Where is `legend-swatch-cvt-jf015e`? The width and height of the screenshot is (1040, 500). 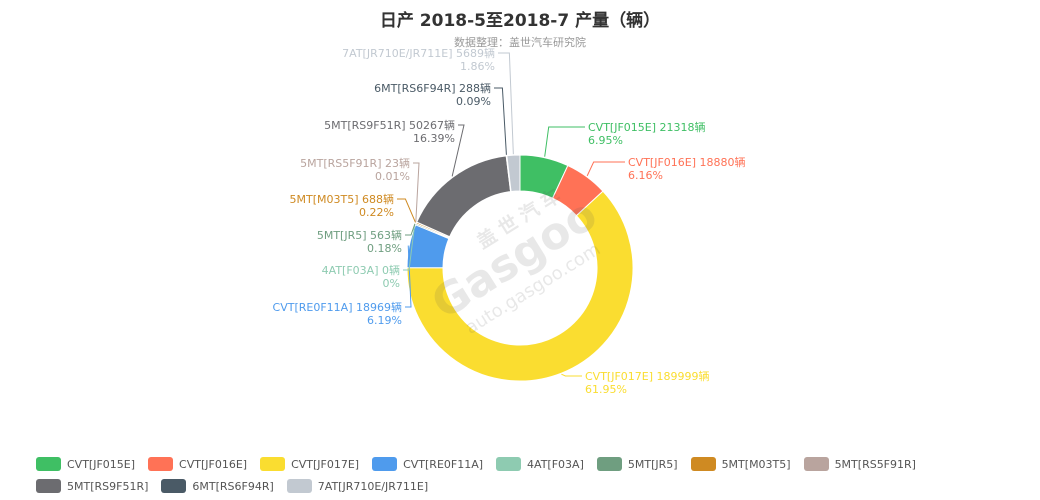
legend-swatch-cvt-jf015e is located at coordinates (48, 464).